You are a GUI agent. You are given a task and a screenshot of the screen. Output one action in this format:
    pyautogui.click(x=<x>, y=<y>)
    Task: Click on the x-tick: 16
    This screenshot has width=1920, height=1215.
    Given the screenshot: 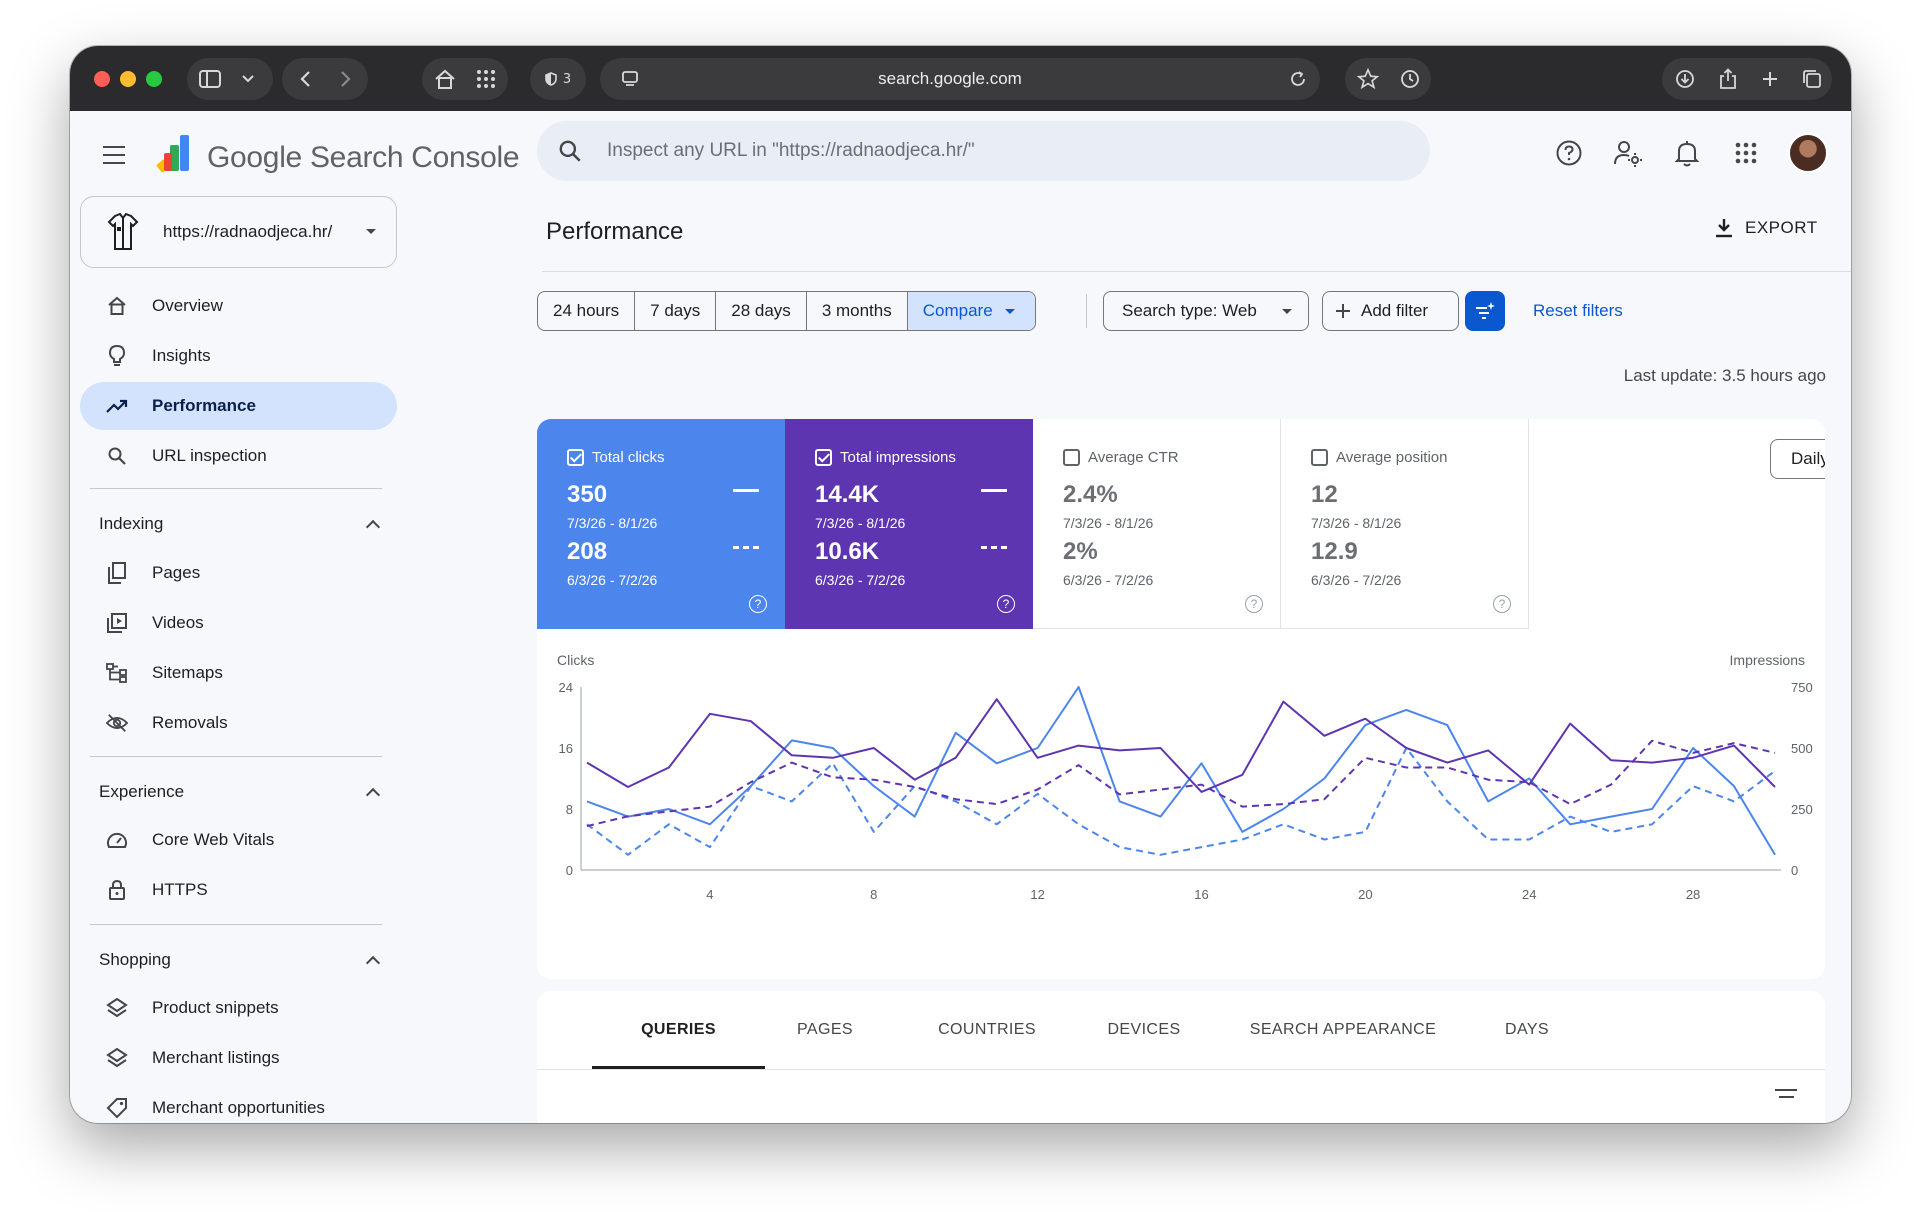 What is the action you would take?
    pyautogui.click(x=1201, y=894)
    